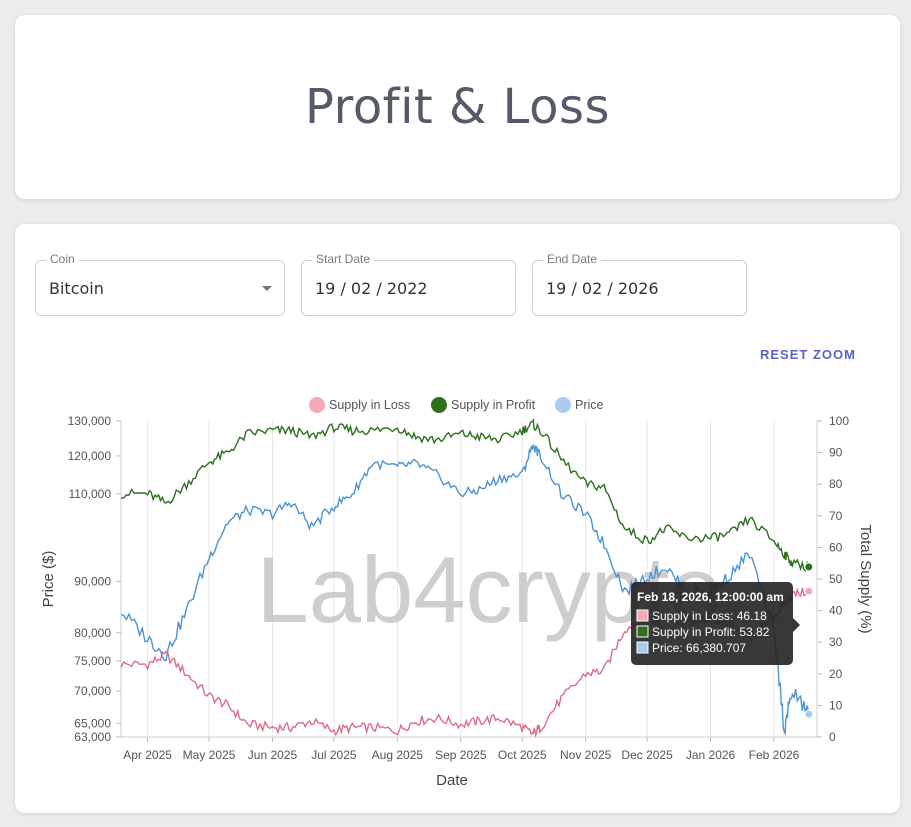 This screenshot has height=827, width=911. I want to click on x-tick-label: Dec 2025, so click(647, 755).